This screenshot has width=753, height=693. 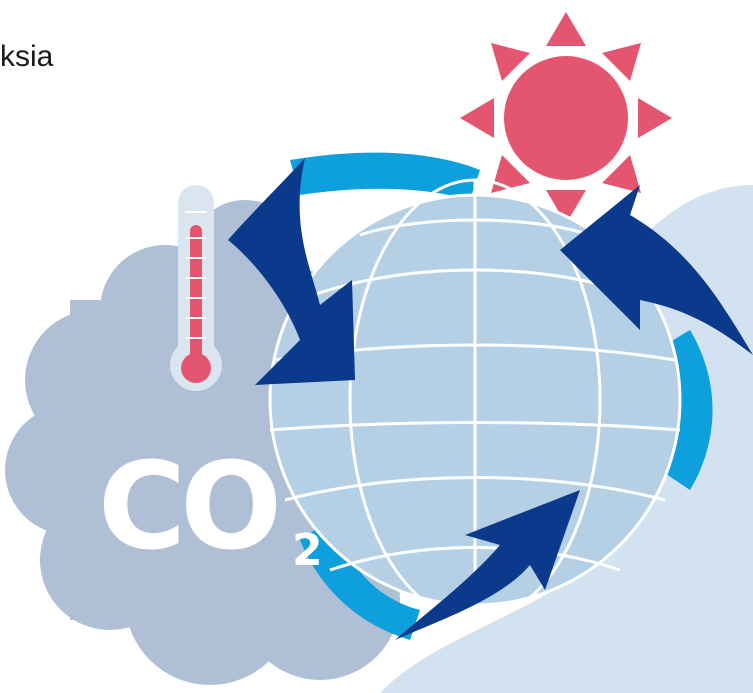 What do you see at coordinates (27, 56) in the screenshot?
I see `caption-text: ksia` at bounding box center [27, 56].